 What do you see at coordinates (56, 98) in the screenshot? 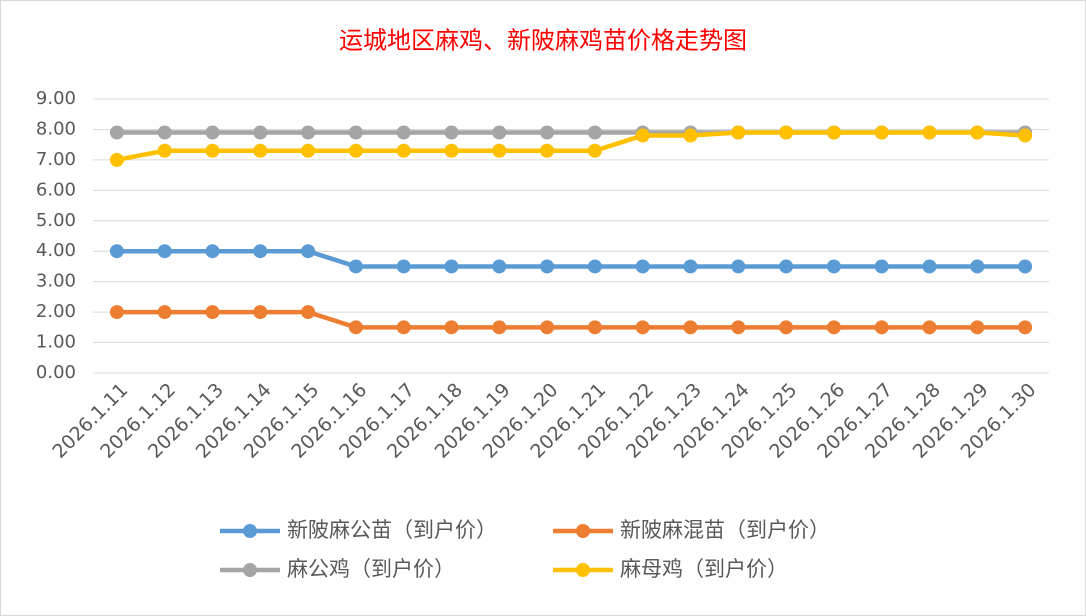
I see `y-tick-label: 9.00` at bounding box center [56, 98].